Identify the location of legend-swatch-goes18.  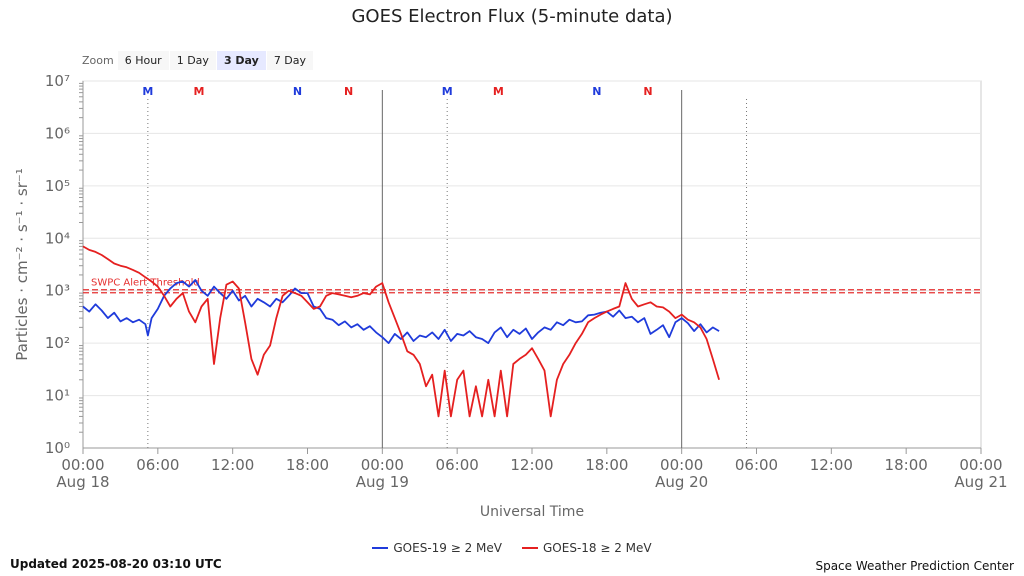
(530, 548).